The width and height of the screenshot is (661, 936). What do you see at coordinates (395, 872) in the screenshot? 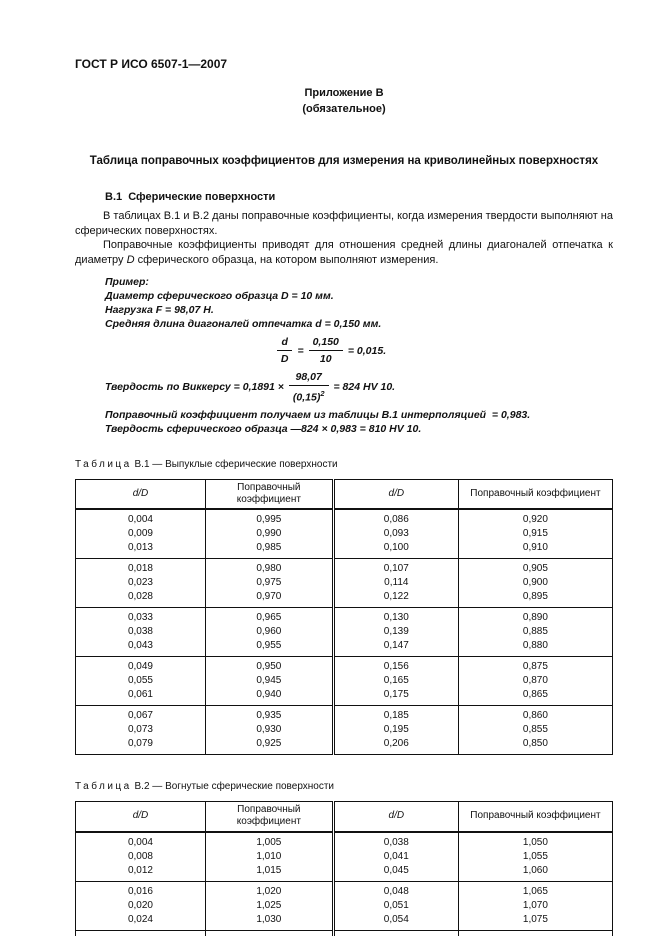
I see `table-cell: 0,045` at bounding box center [395, 872].